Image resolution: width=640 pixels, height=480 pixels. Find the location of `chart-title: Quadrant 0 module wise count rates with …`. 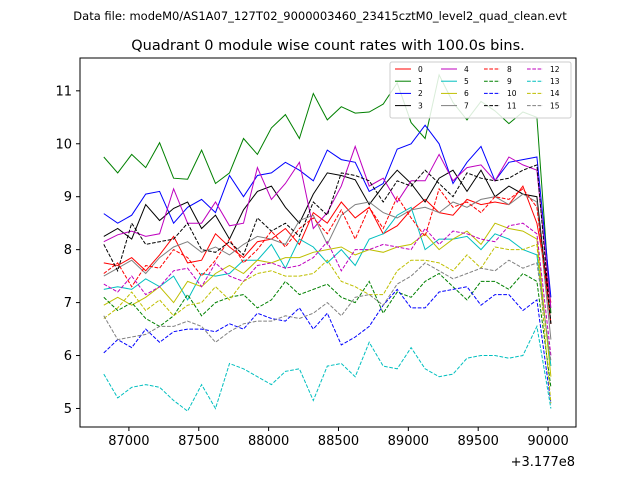

chart-title: Quadrant 0 module wise count rates with … is located at coordinates (328, 46).